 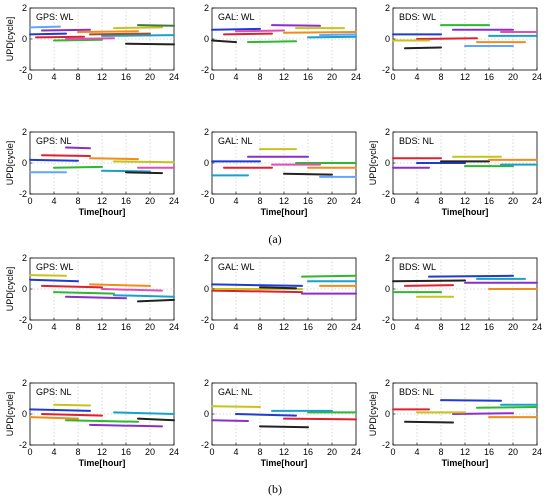 What do you see at coordinates (275, 489) in the screenshot?
I see `caption-b: (b)` at bounding box center [275, 489].